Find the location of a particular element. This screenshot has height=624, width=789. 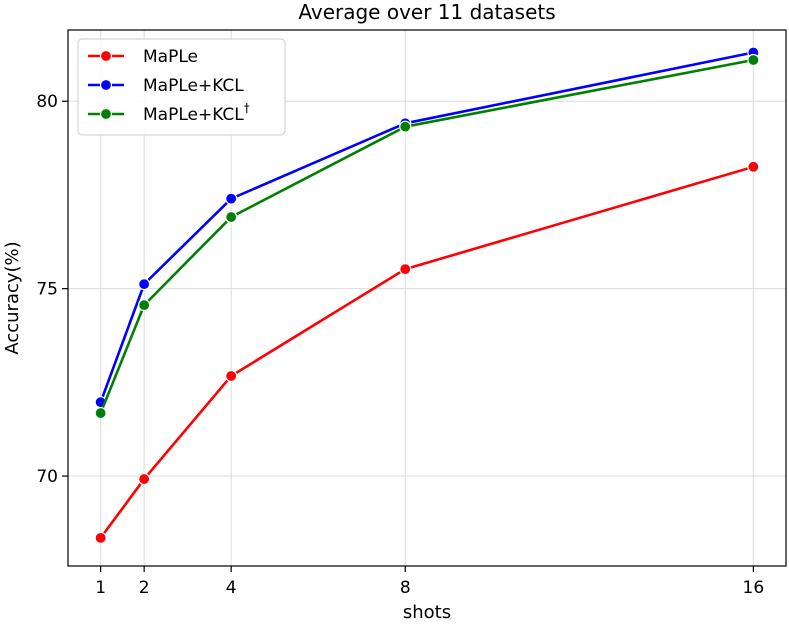

legend-label-dagger: † is located at coordinates (247, 108).